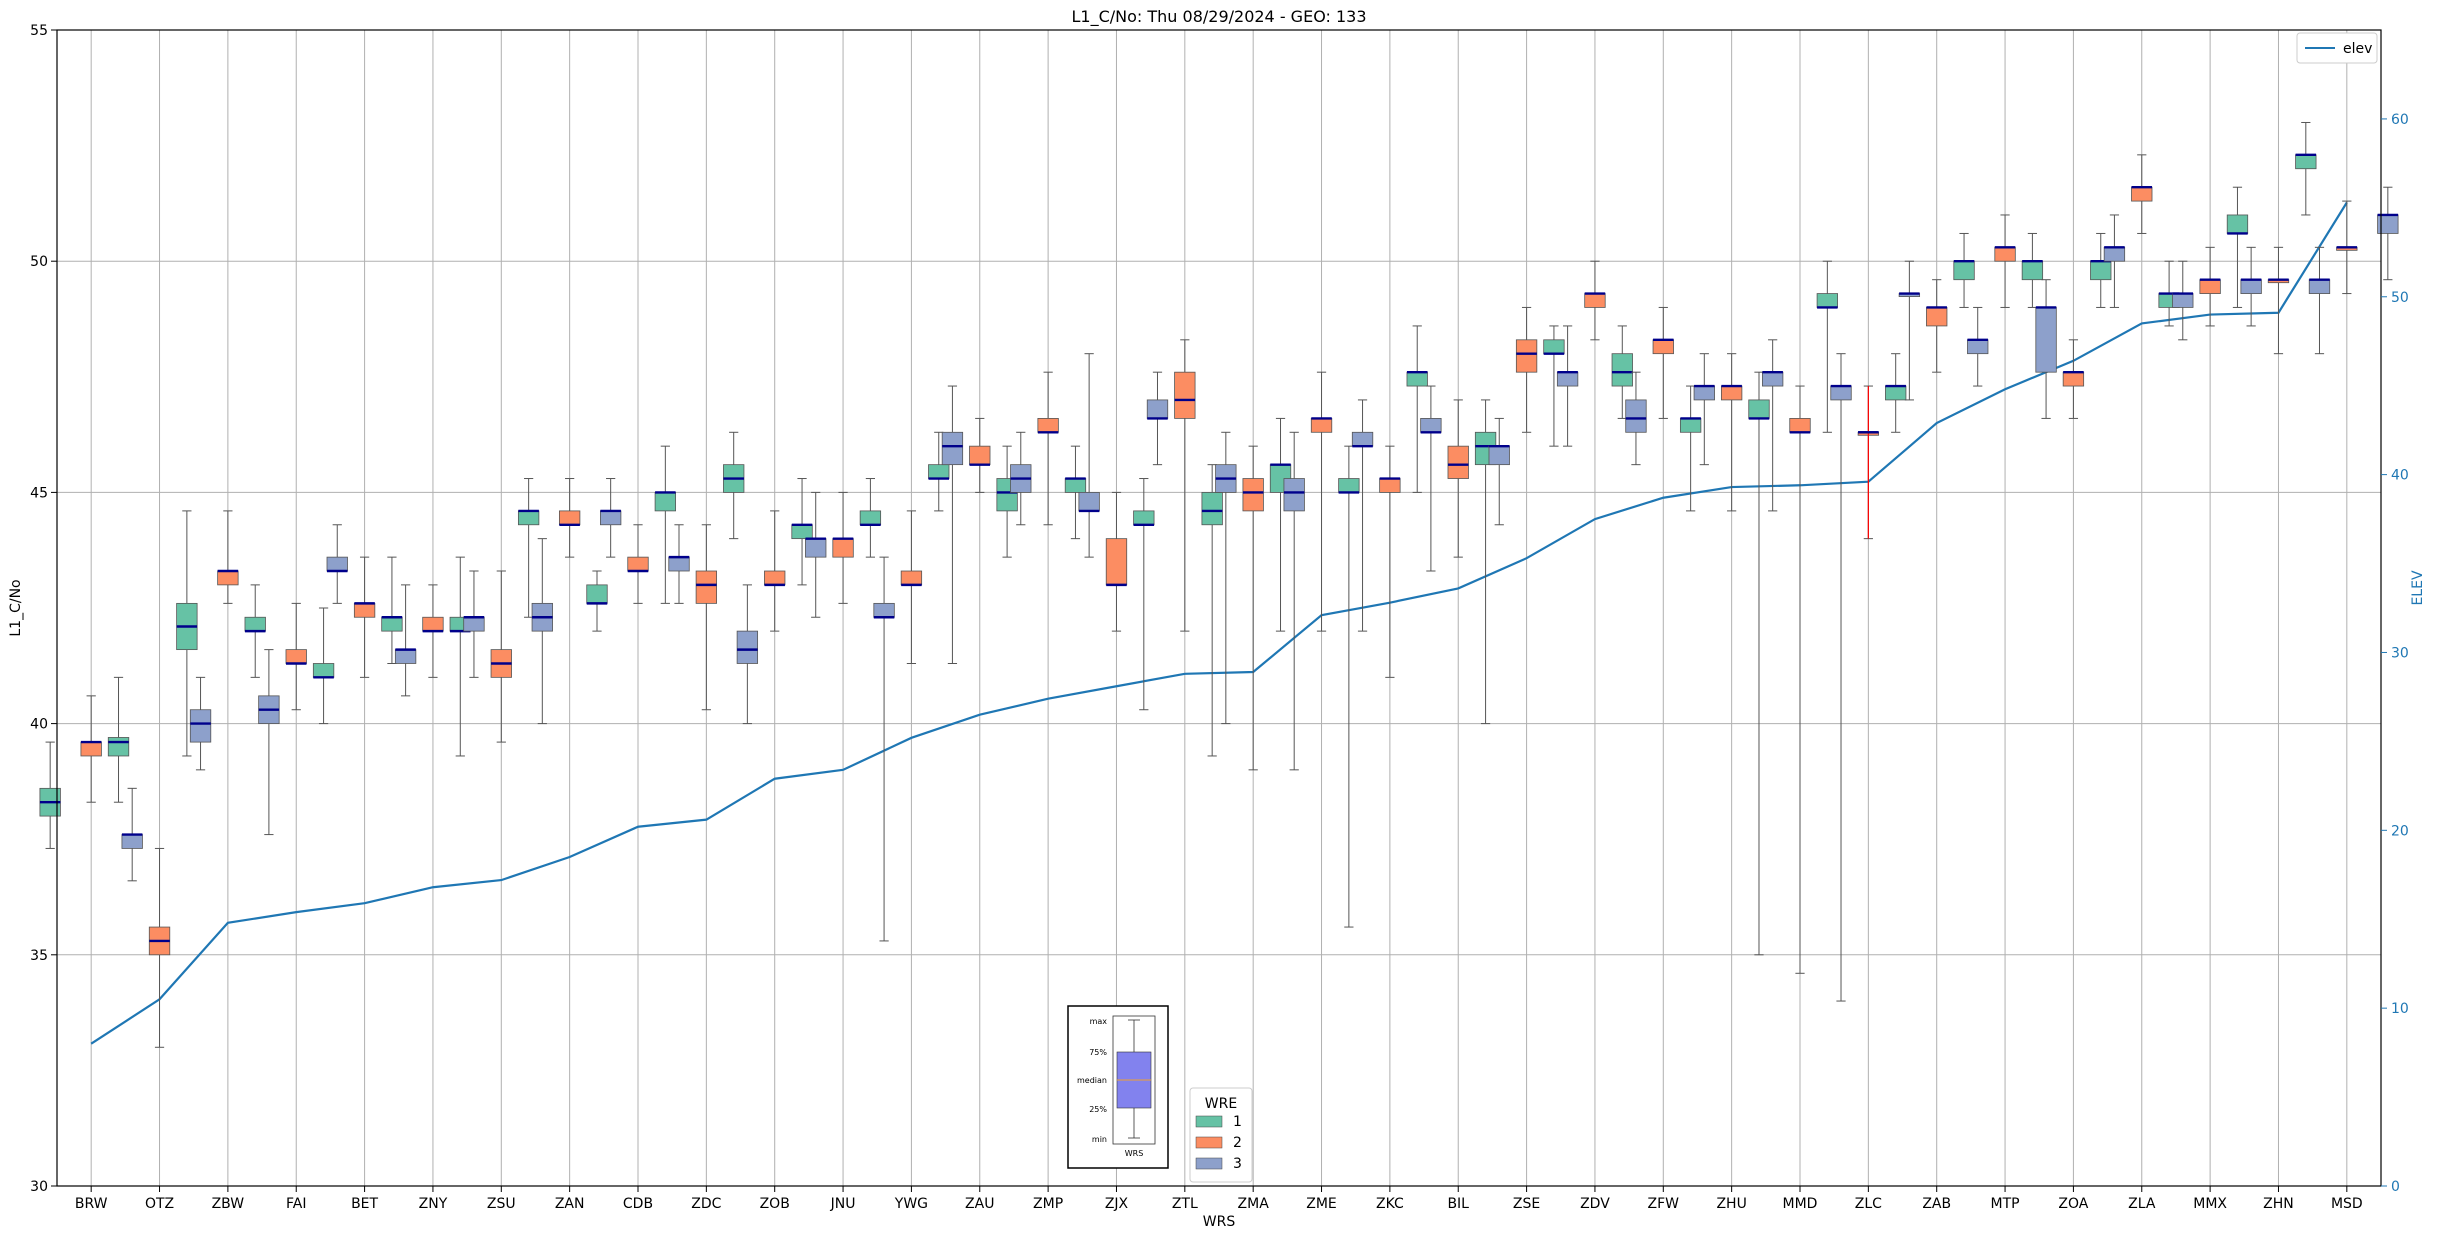  What do you see at coordinates (364, 1204) in the screenshot?
I see `x-tick-label: BET` at bounding box center [364, 1204].